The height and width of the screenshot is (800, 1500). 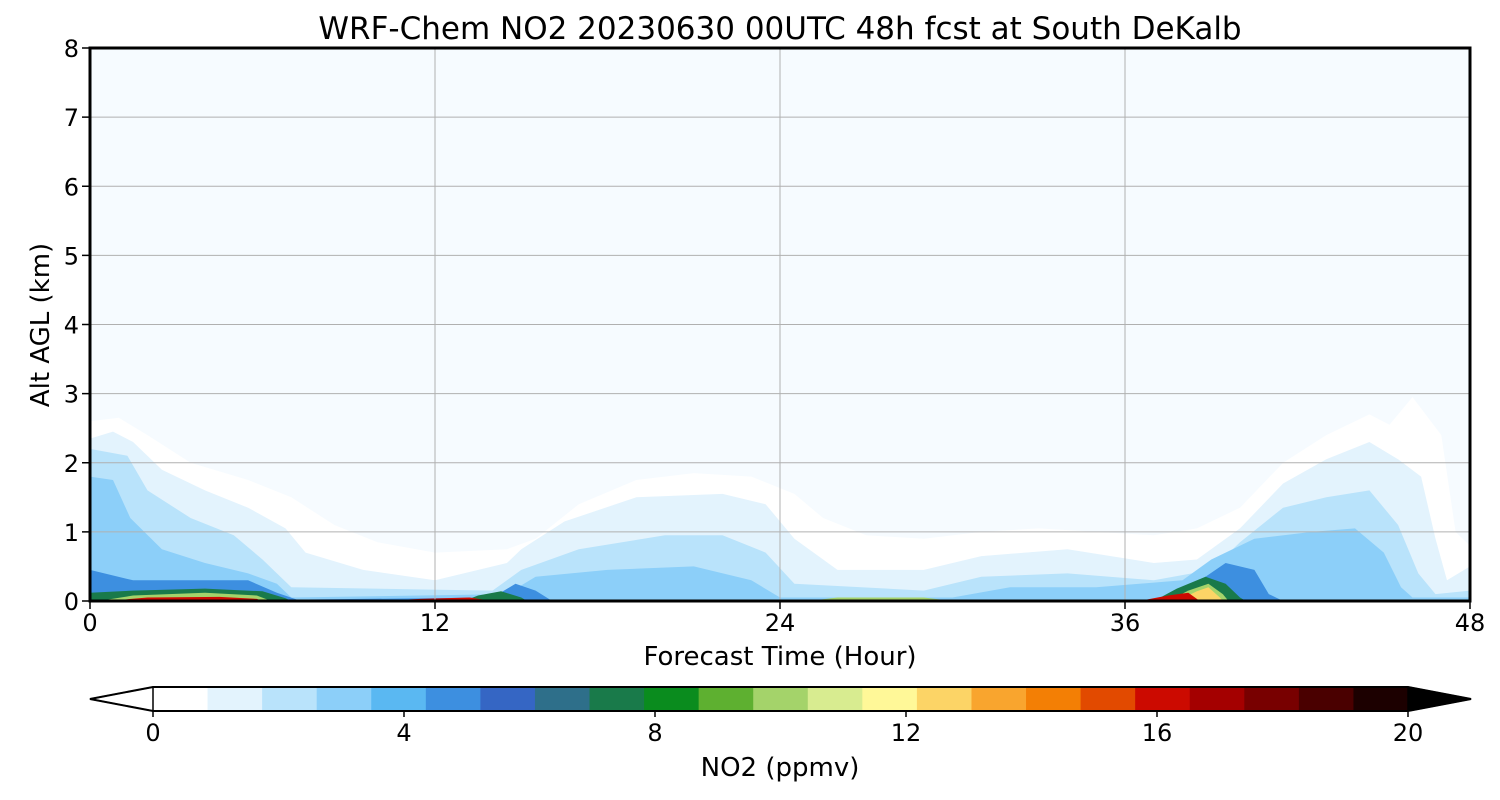 I want to click on y-axis-label: Alt AGL (km), so click(x=41, y=325).